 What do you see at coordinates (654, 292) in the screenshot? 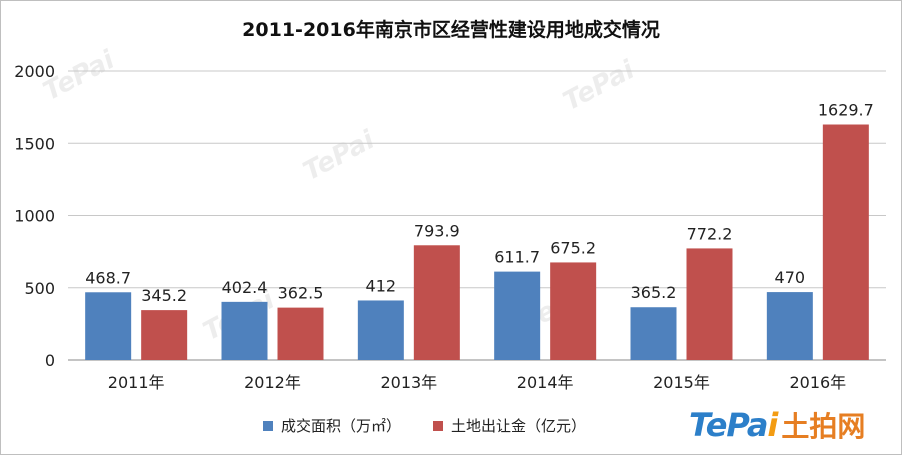
I see `data-label: 365.2` at bounding box center [654, 292].